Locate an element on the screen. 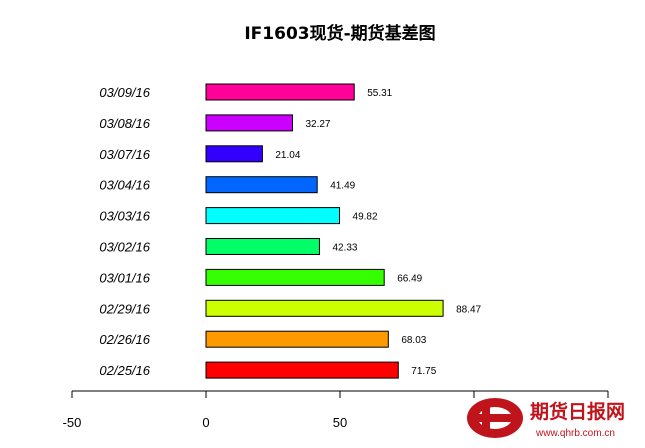 Image resolution: width=645 pixels, height=448 pixels. value-label: 68.03 is located at coordinates (413, 340).